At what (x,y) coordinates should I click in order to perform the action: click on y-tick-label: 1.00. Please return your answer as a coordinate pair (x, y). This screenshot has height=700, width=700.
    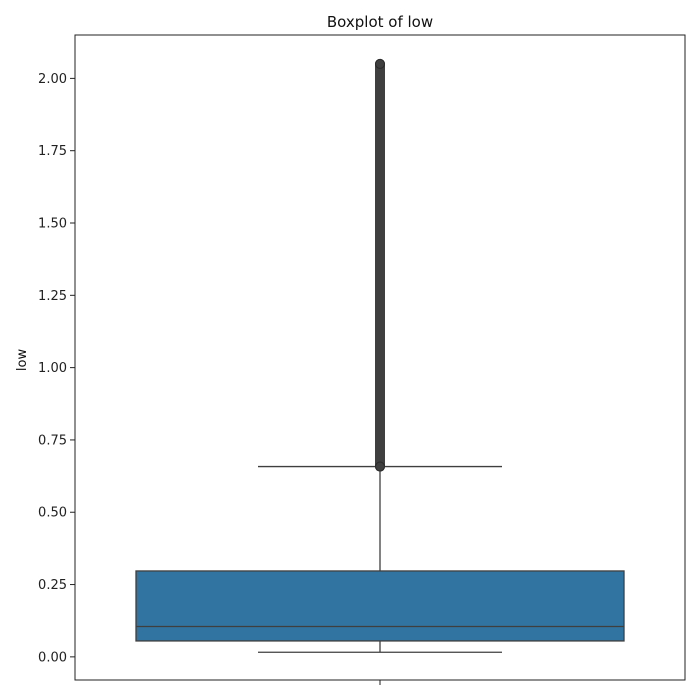
    Looking at the image, I should click on (52, 368).